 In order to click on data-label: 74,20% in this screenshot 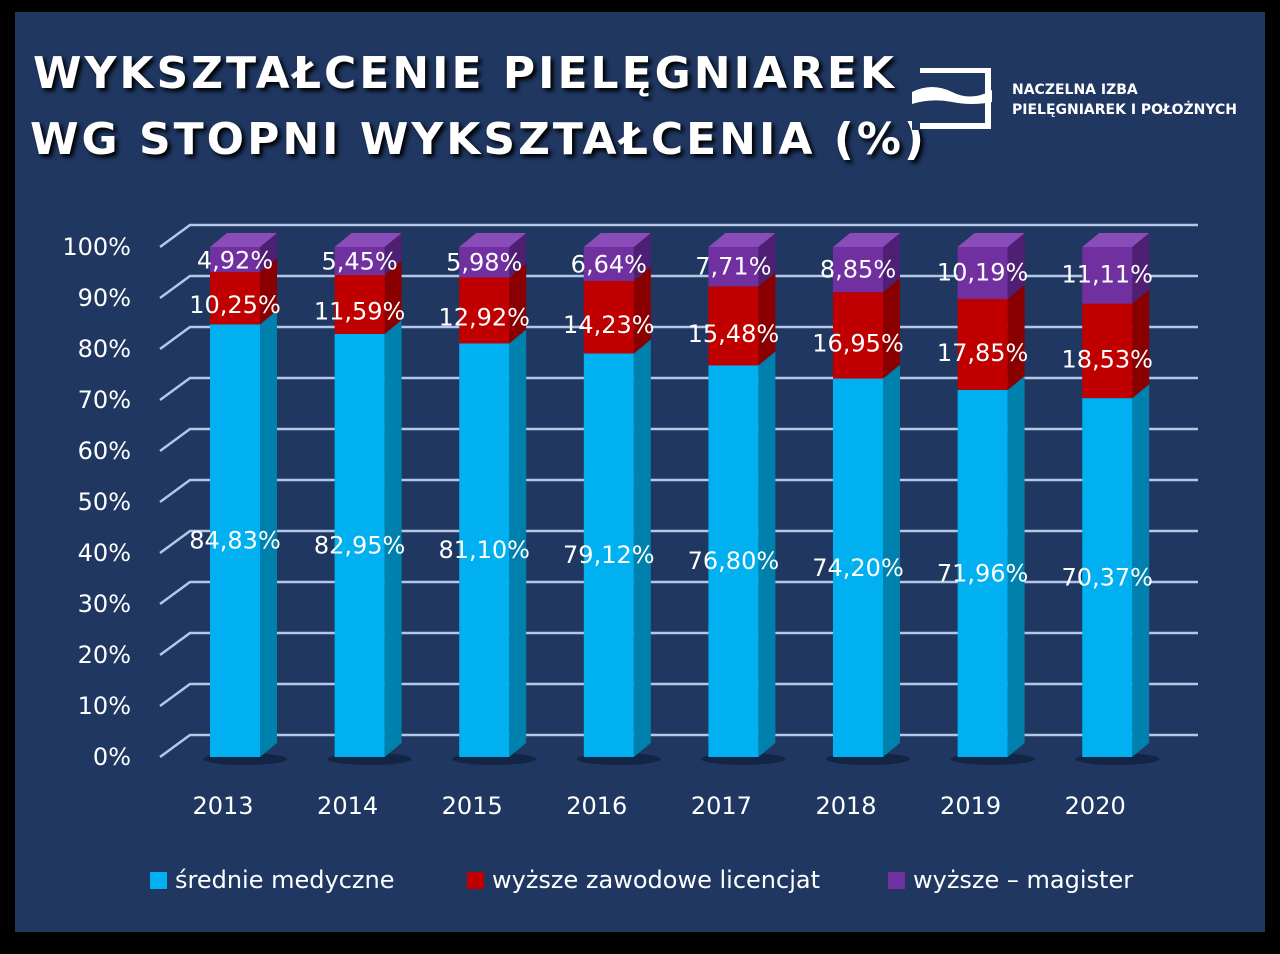, I will do `click(858, 568)`.